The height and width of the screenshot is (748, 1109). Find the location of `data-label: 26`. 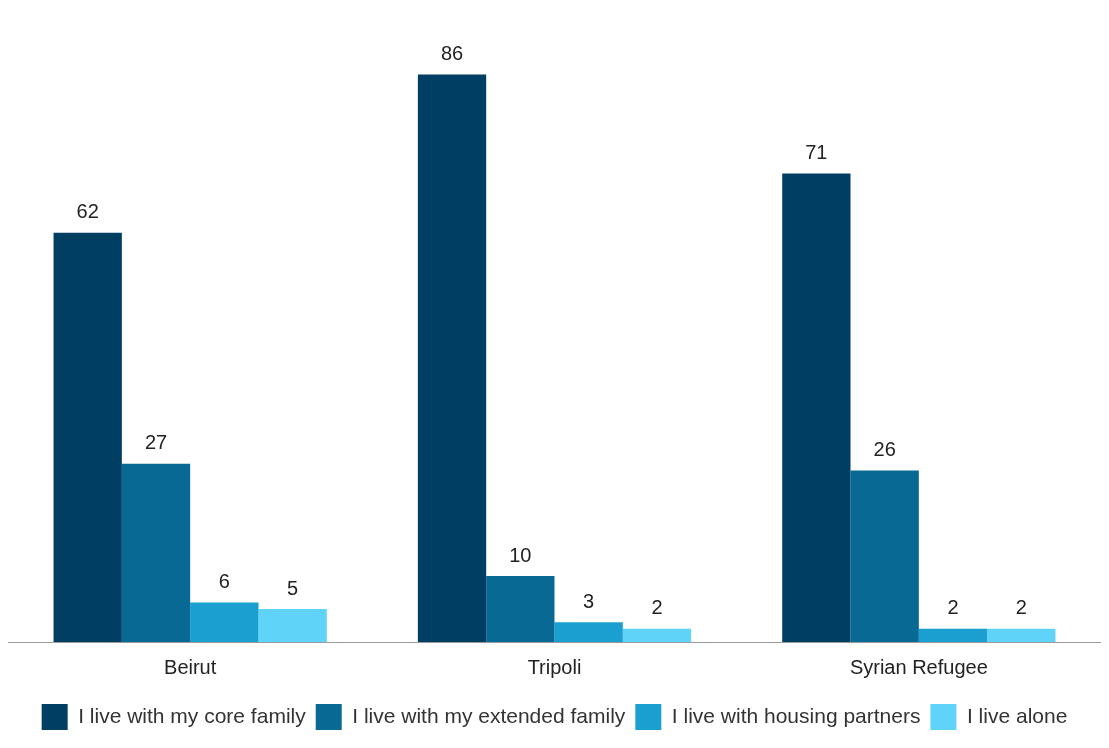

data-label: 26 is located at coordinates (884, 448).